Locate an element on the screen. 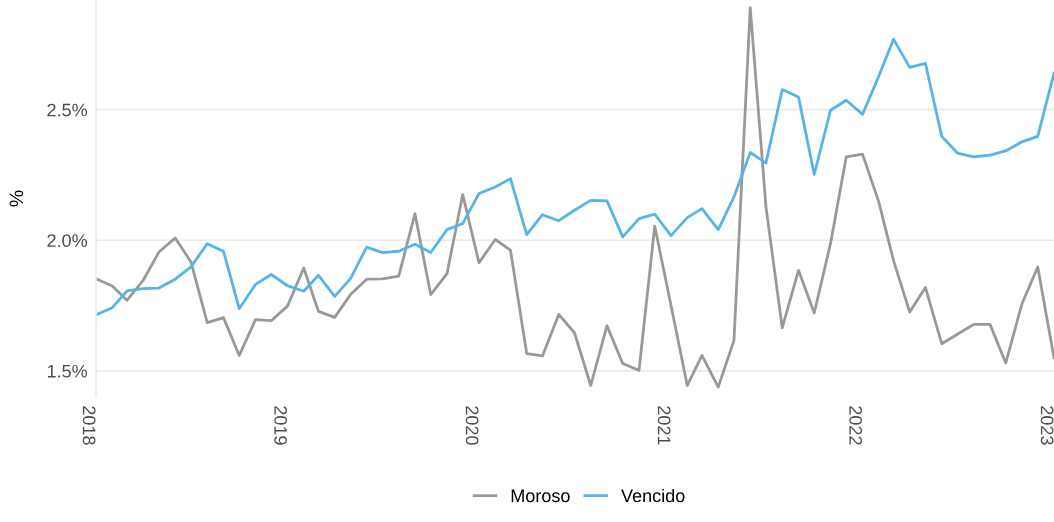 This screenshot has height=522, width=1054. y-tick-label: 1.5% is located at coordinates (67, 371).